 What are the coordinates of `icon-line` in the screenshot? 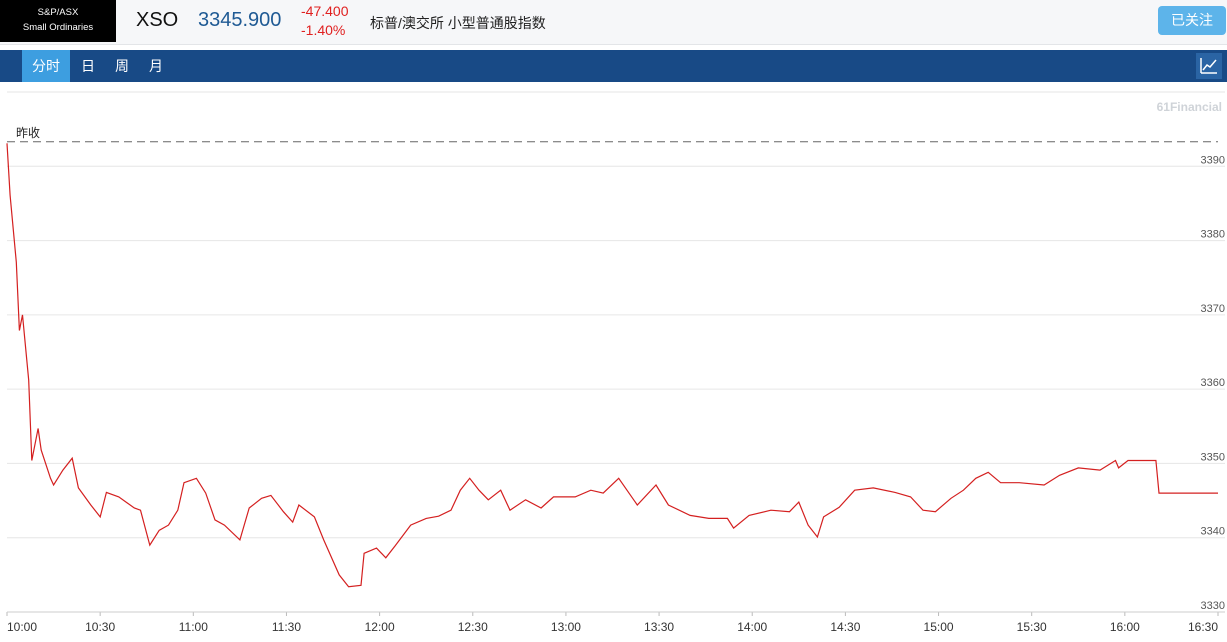 It's located at (1209, 65).